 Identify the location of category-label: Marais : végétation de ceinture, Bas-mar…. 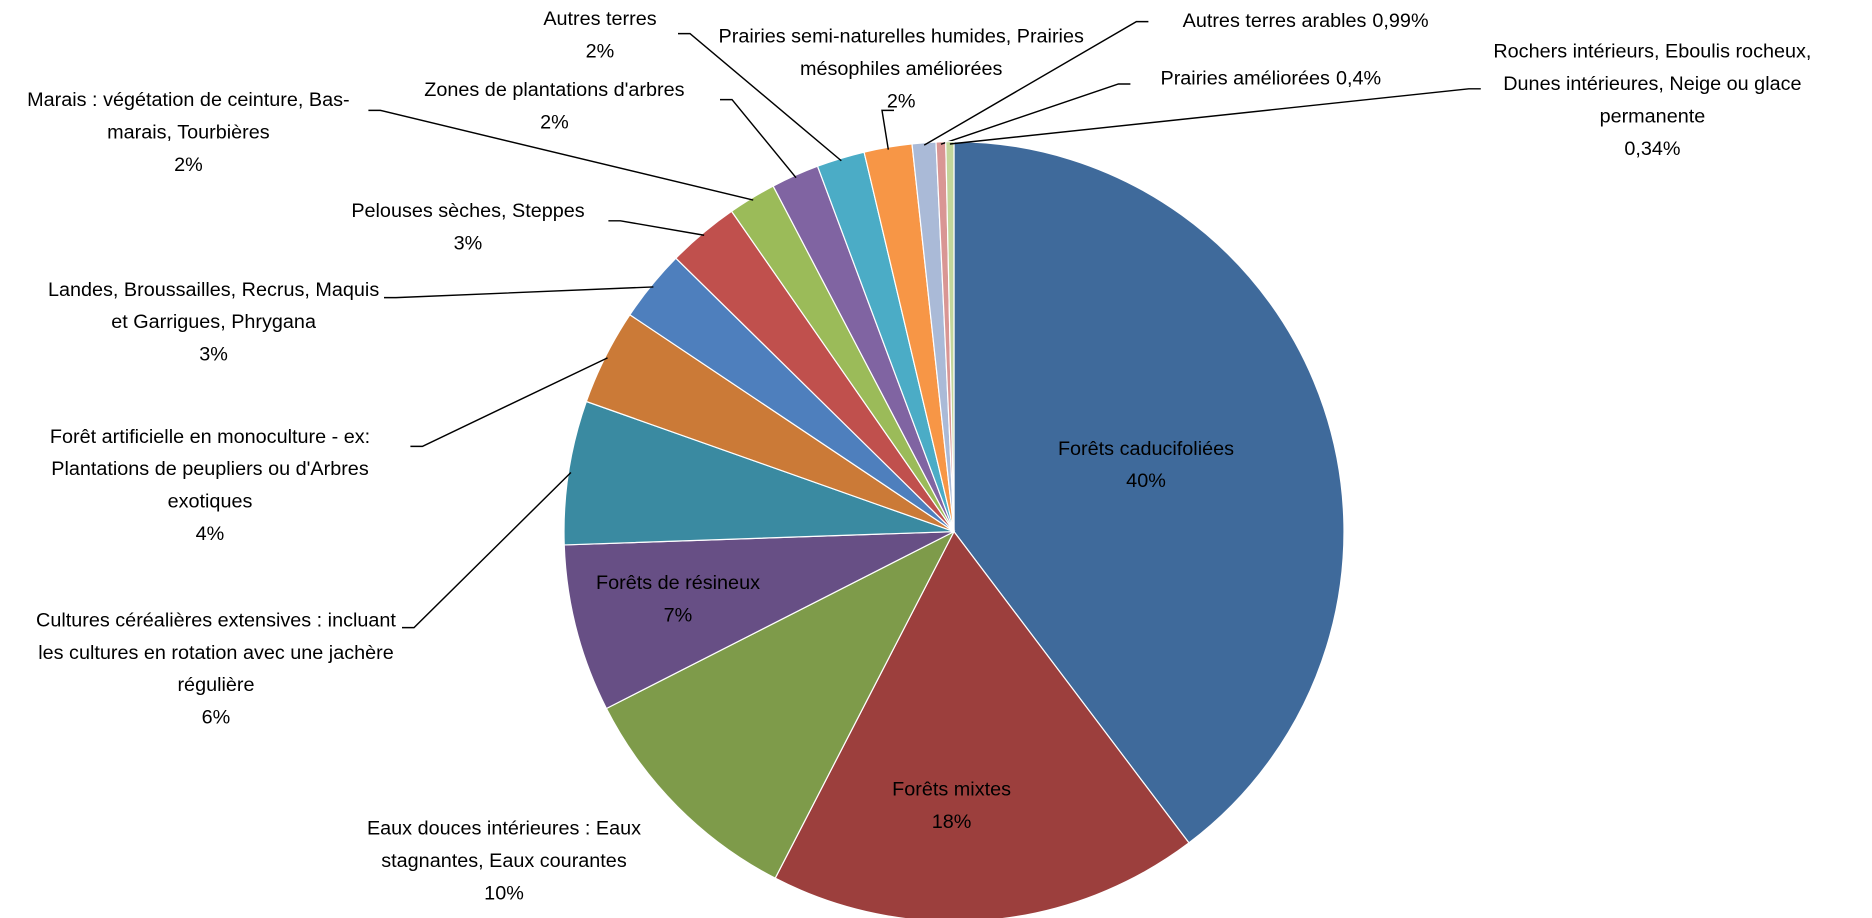
(188, 116).